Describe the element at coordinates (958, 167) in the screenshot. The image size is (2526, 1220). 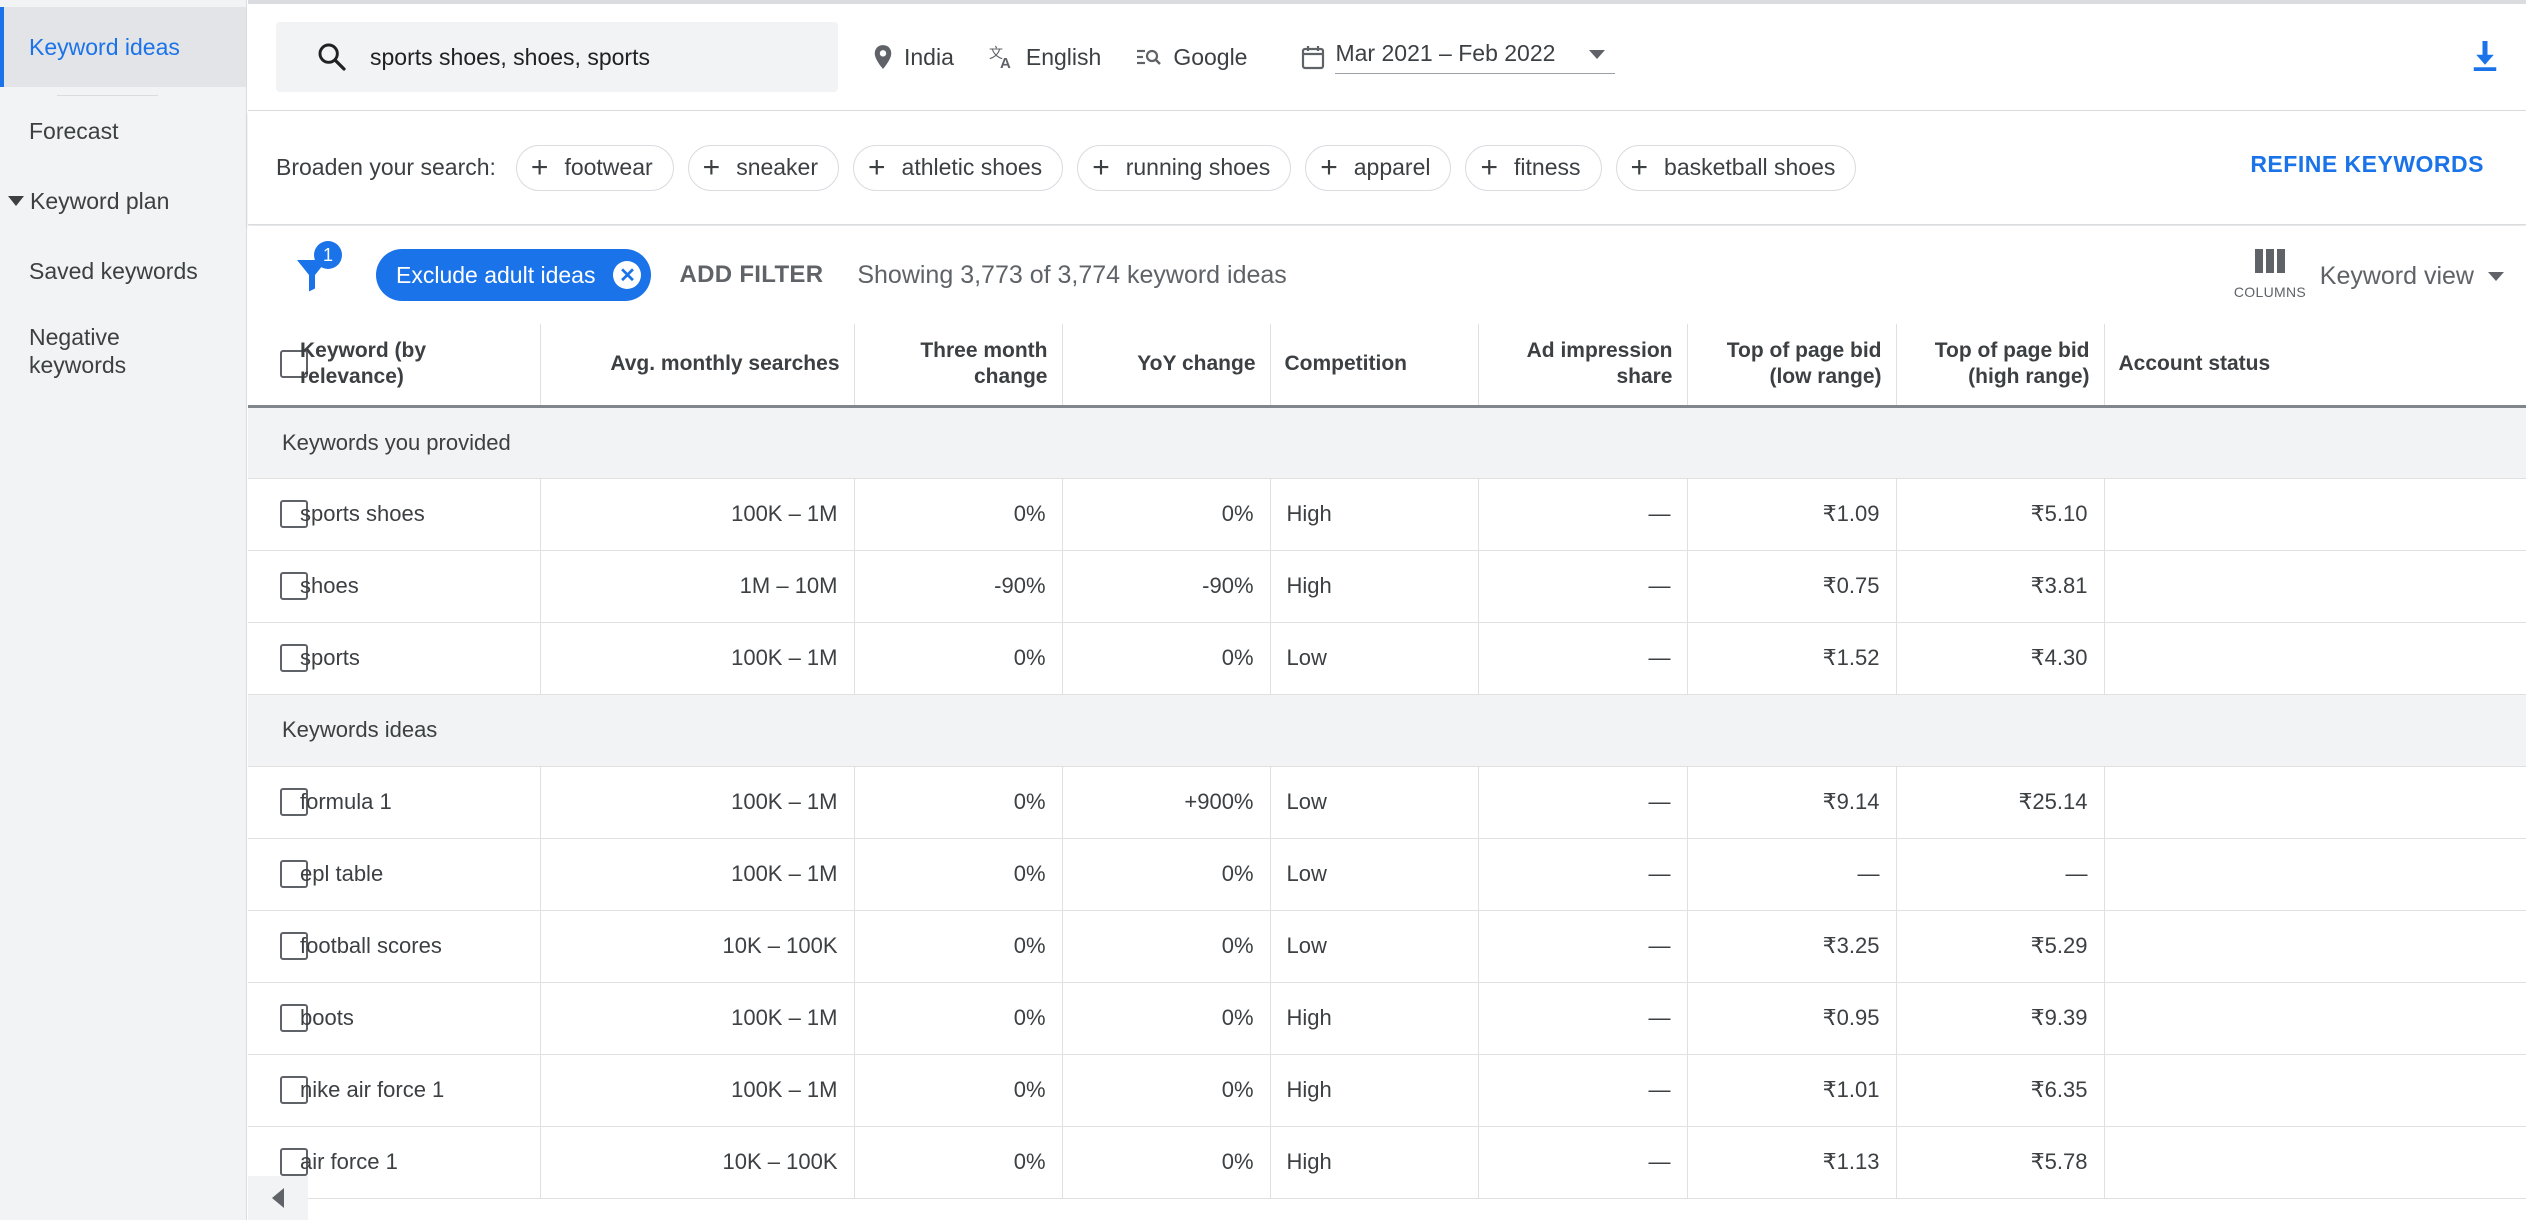
I see `broaden-chip-athletic-shoes: + athletic shoes` at that location.